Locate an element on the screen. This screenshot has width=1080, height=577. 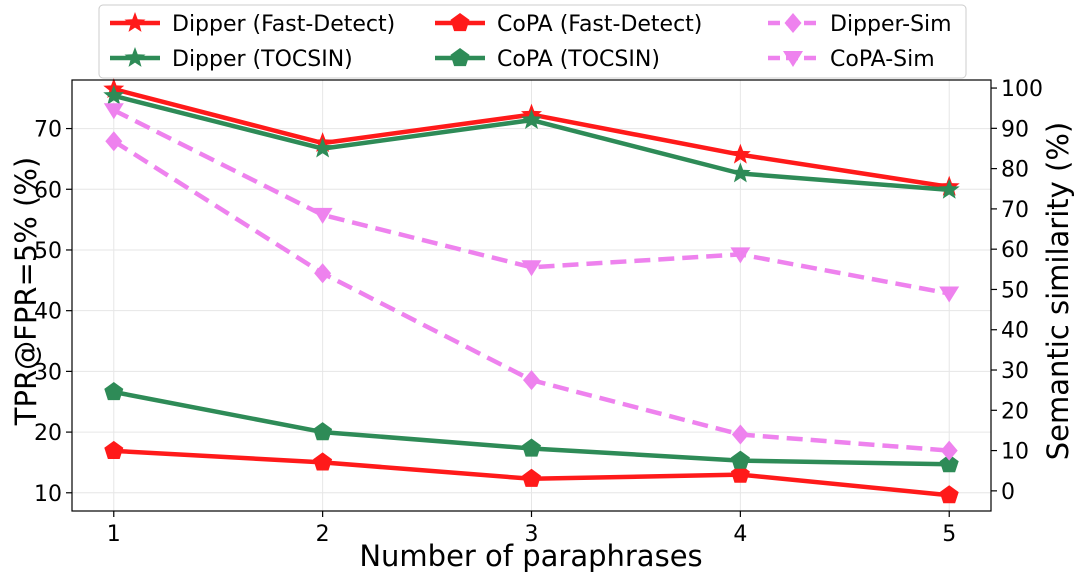
legend-label: Dipper-Sim is located at coordinates (891, 24).